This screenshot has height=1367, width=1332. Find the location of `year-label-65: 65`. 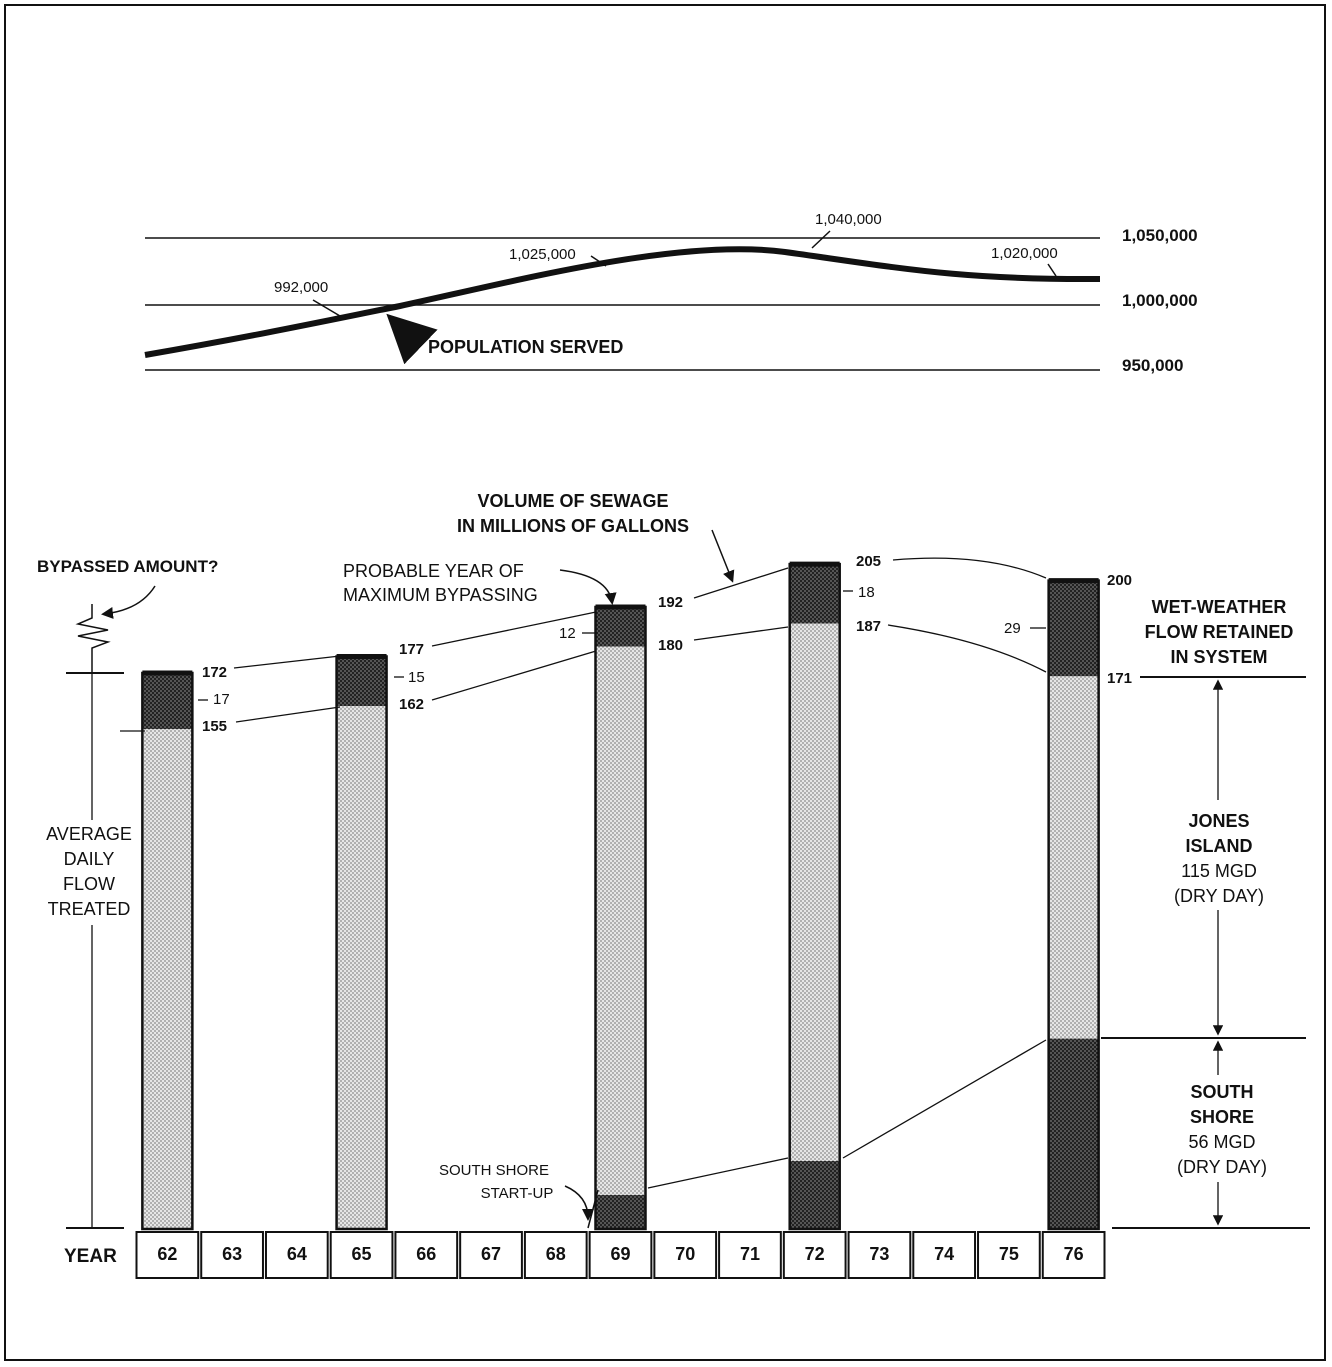

year-label-65: 65 is located at coordinates (362, 1254).